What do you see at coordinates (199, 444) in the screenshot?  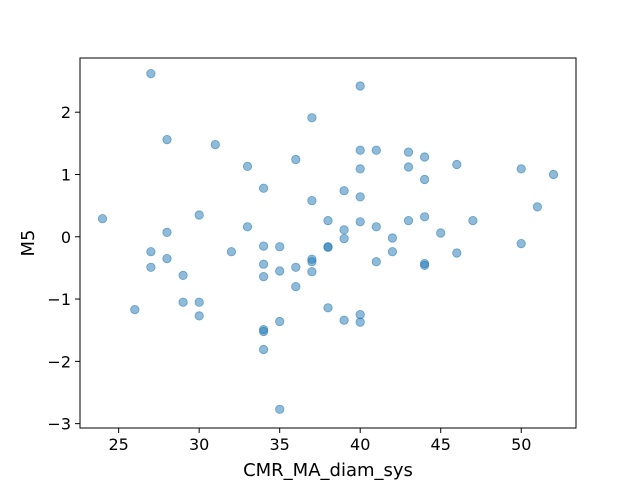 I see `x-tick-label: 30` at bounding box center [199, 444].